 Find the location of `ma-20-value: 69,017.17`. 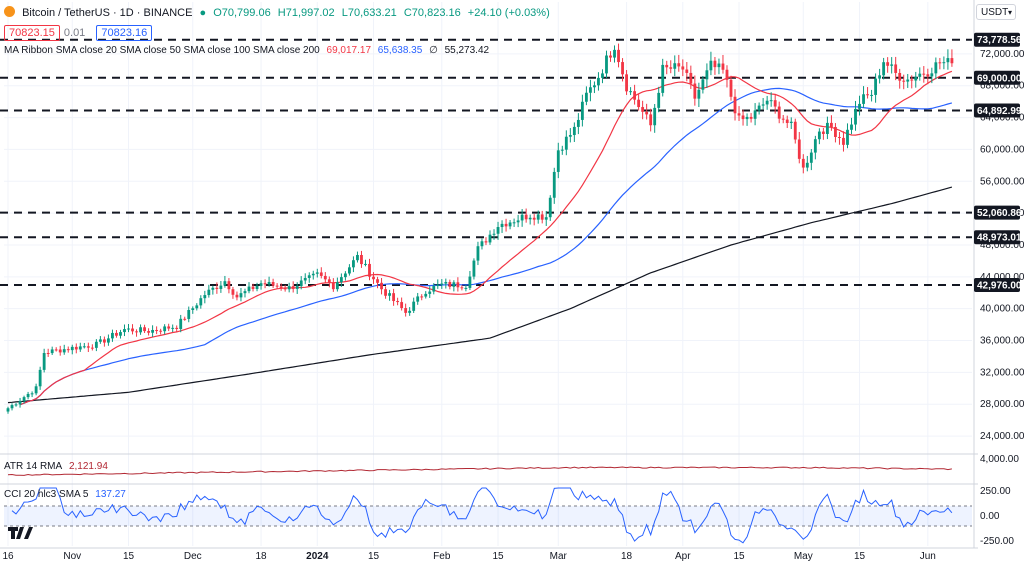

ma-20-value: 69,017.17 is located at coordinates (349, 50).